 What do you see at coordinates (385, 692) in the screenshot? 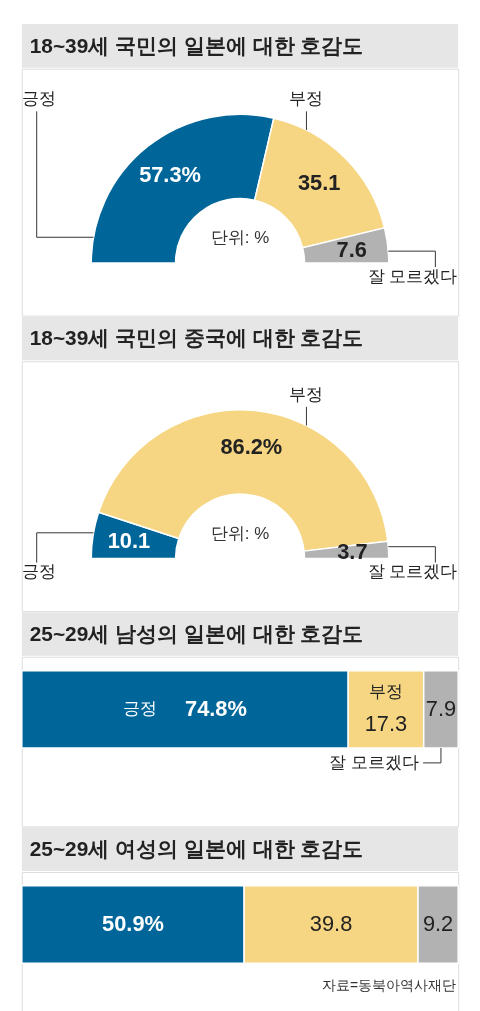
I see `series-label: 부정` at bounding box center [385, 692].